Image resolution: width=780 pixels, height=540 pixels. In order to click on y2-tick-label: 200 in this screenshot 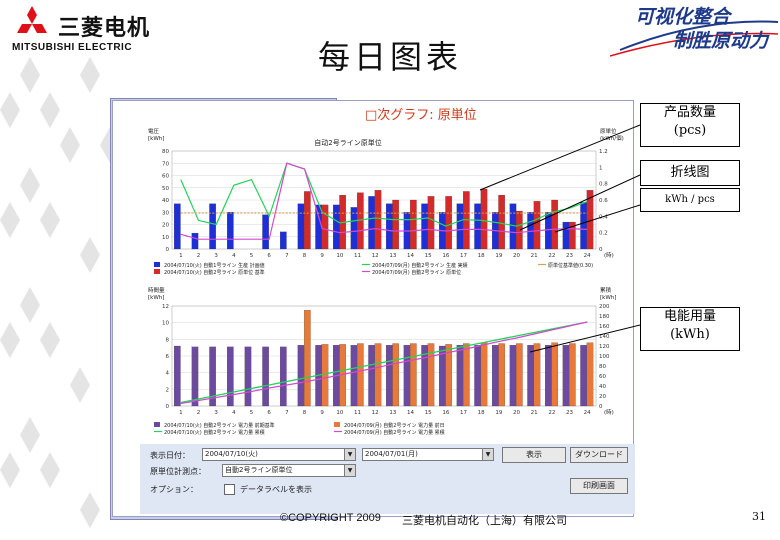, I will do `click(604, 307)`.